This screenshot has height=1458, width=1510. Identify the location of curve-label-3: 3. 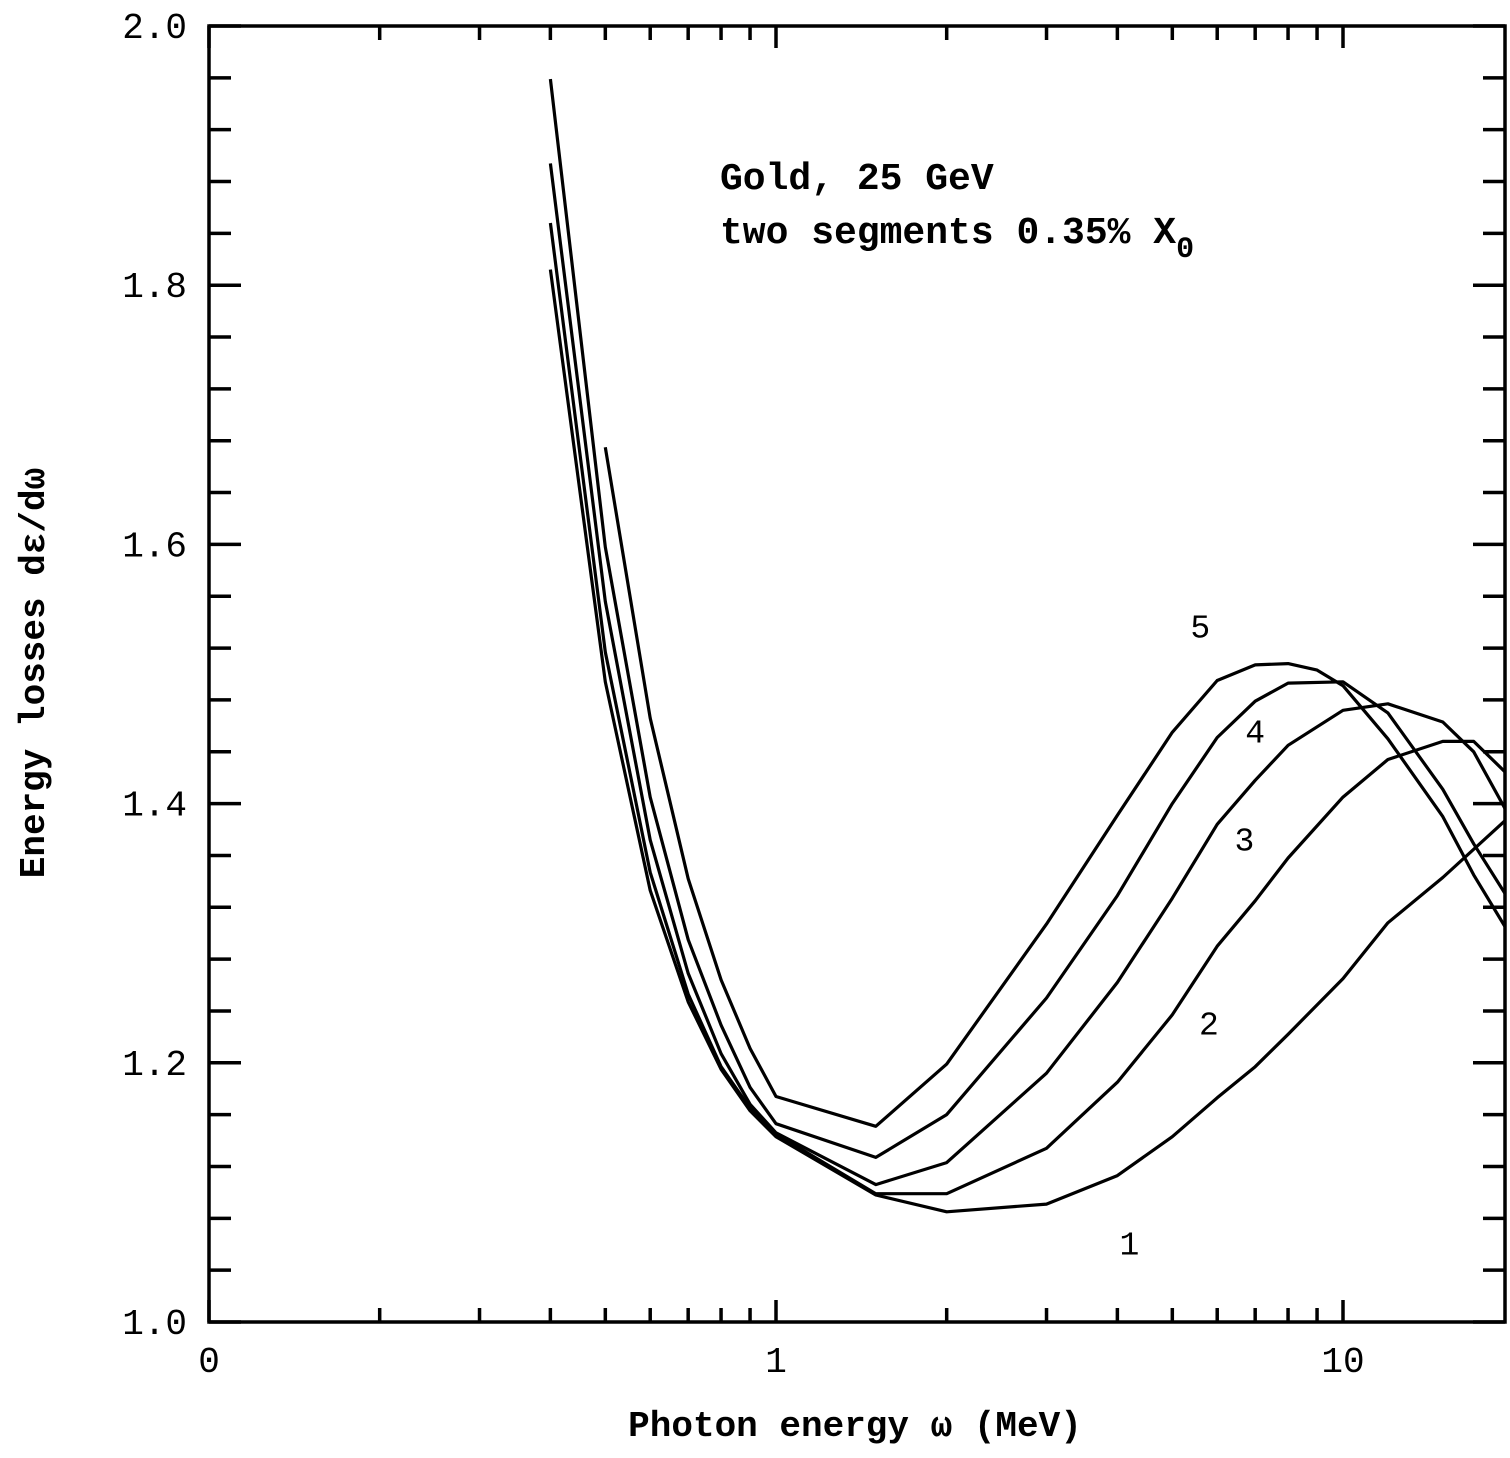
(1244, 841).